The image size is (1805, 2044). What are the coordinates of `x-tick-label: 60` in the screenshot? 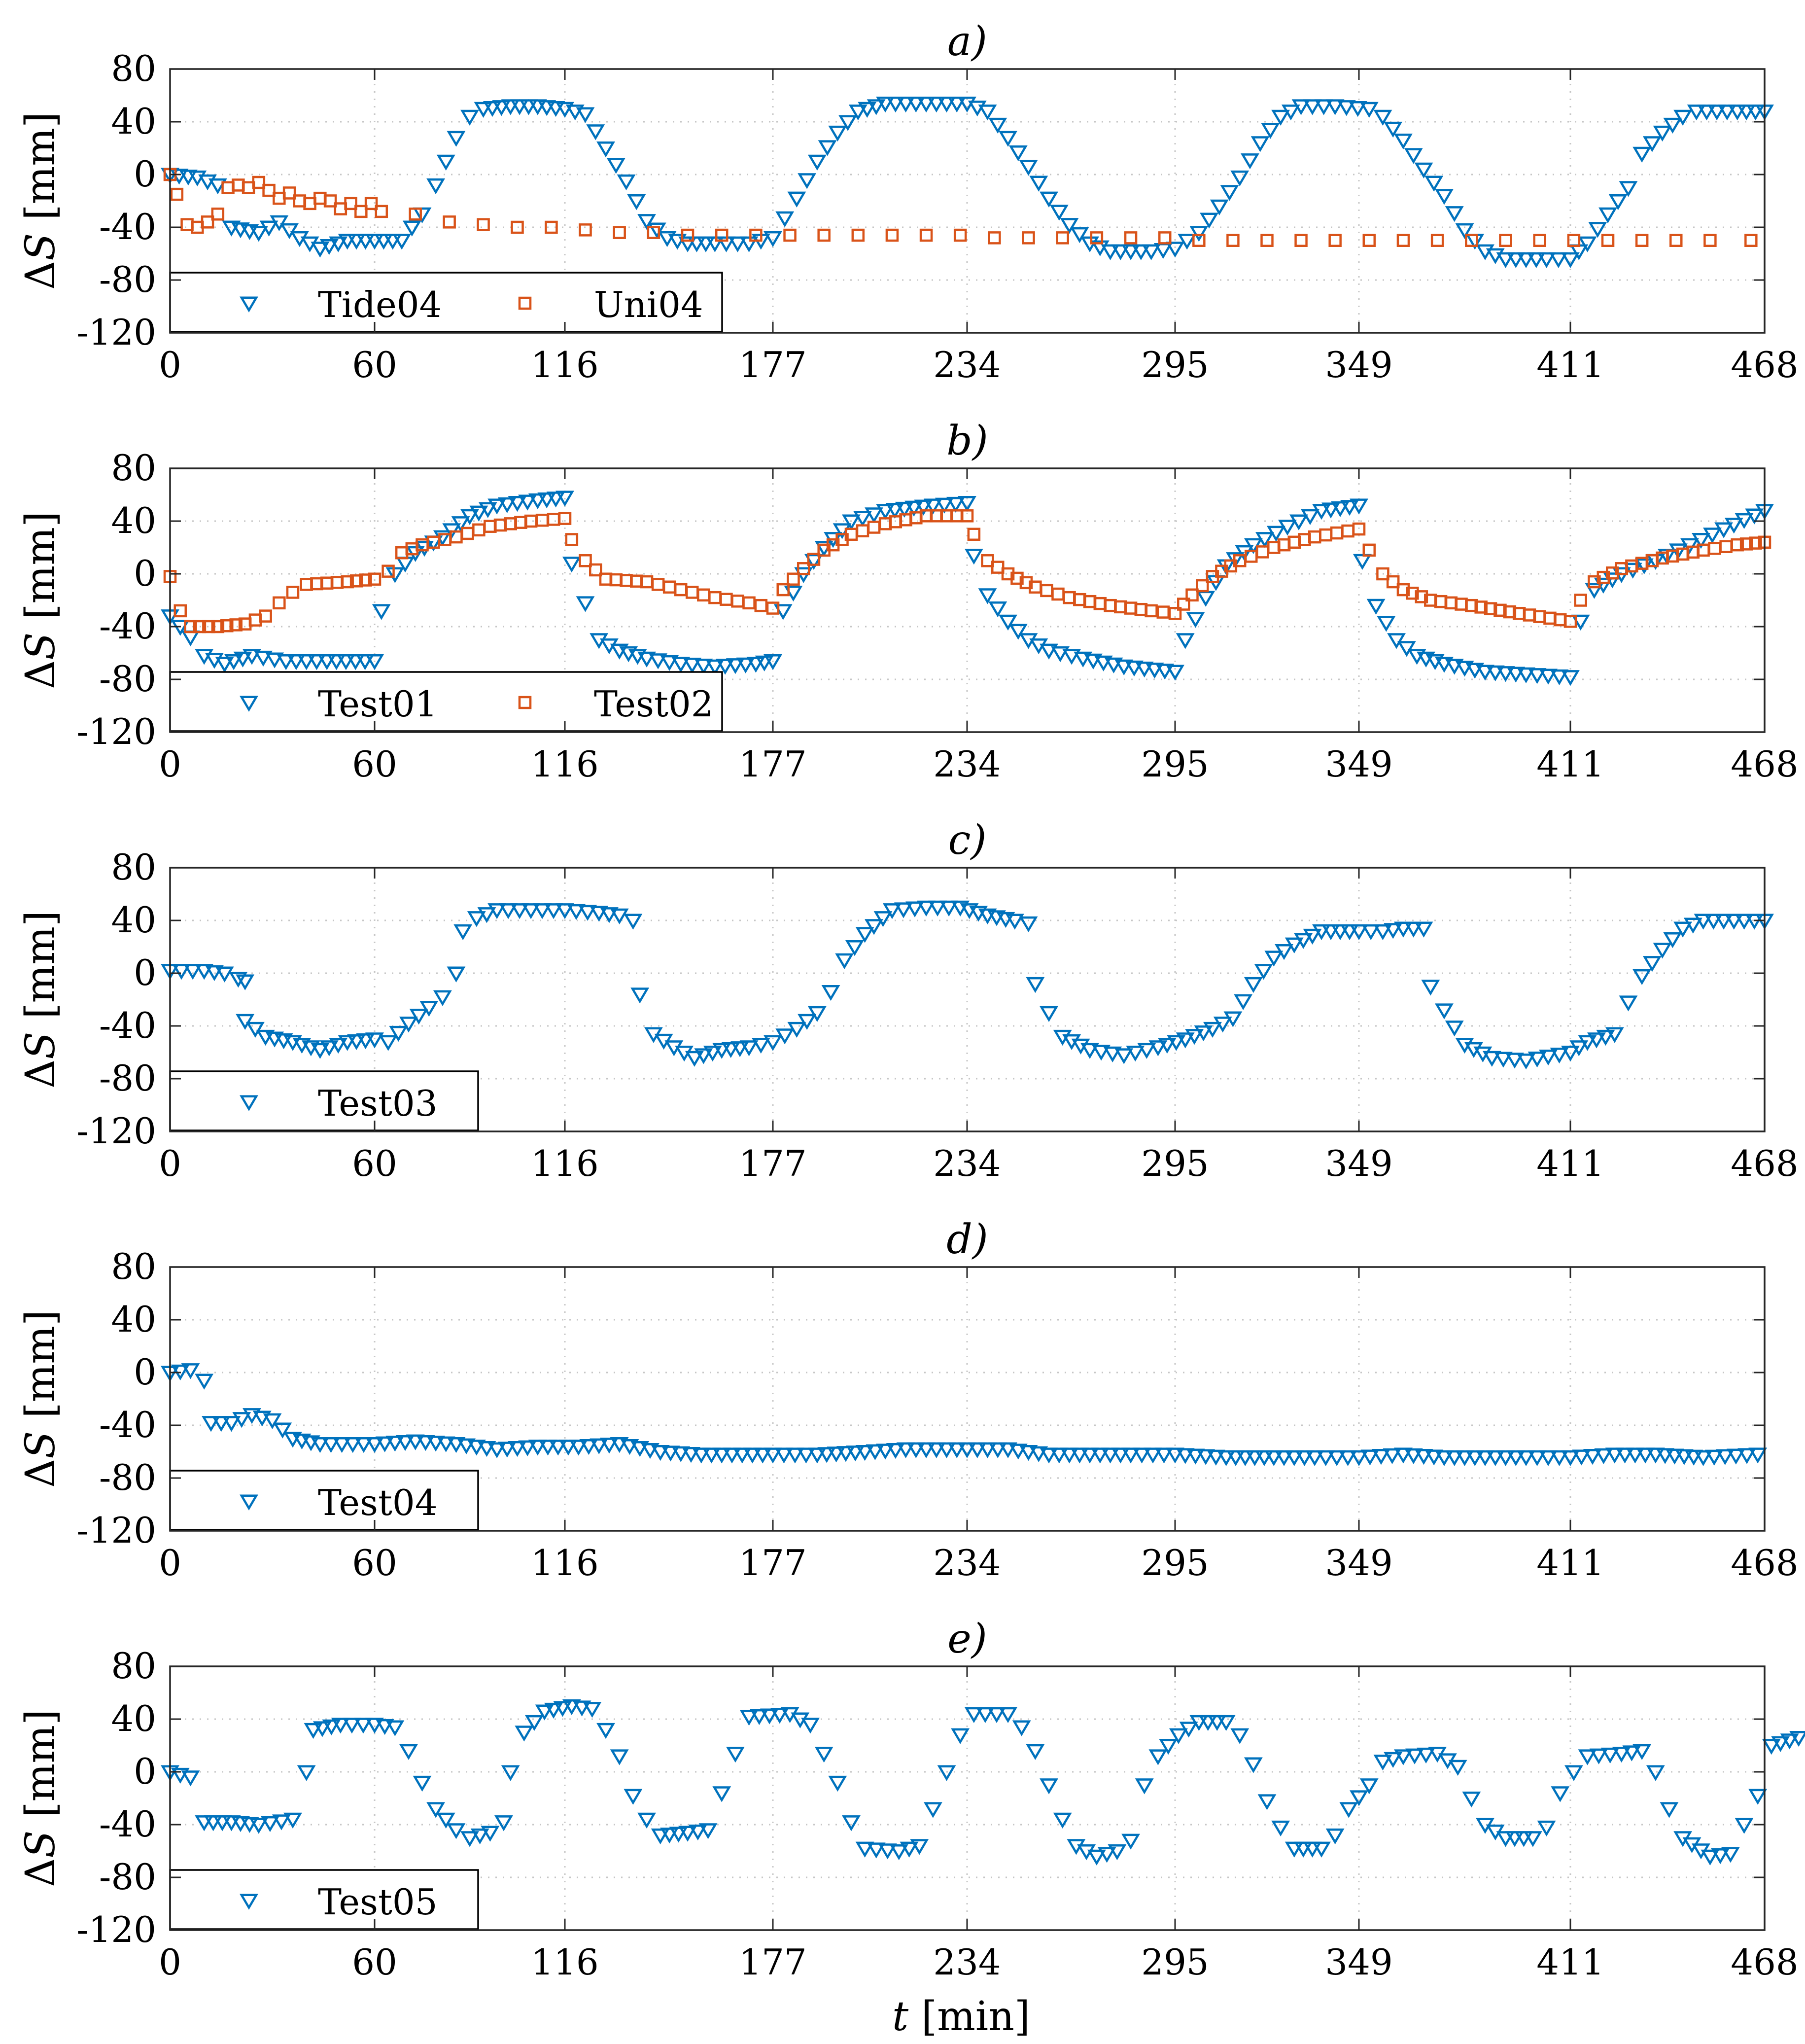 It's located at (374, 764).